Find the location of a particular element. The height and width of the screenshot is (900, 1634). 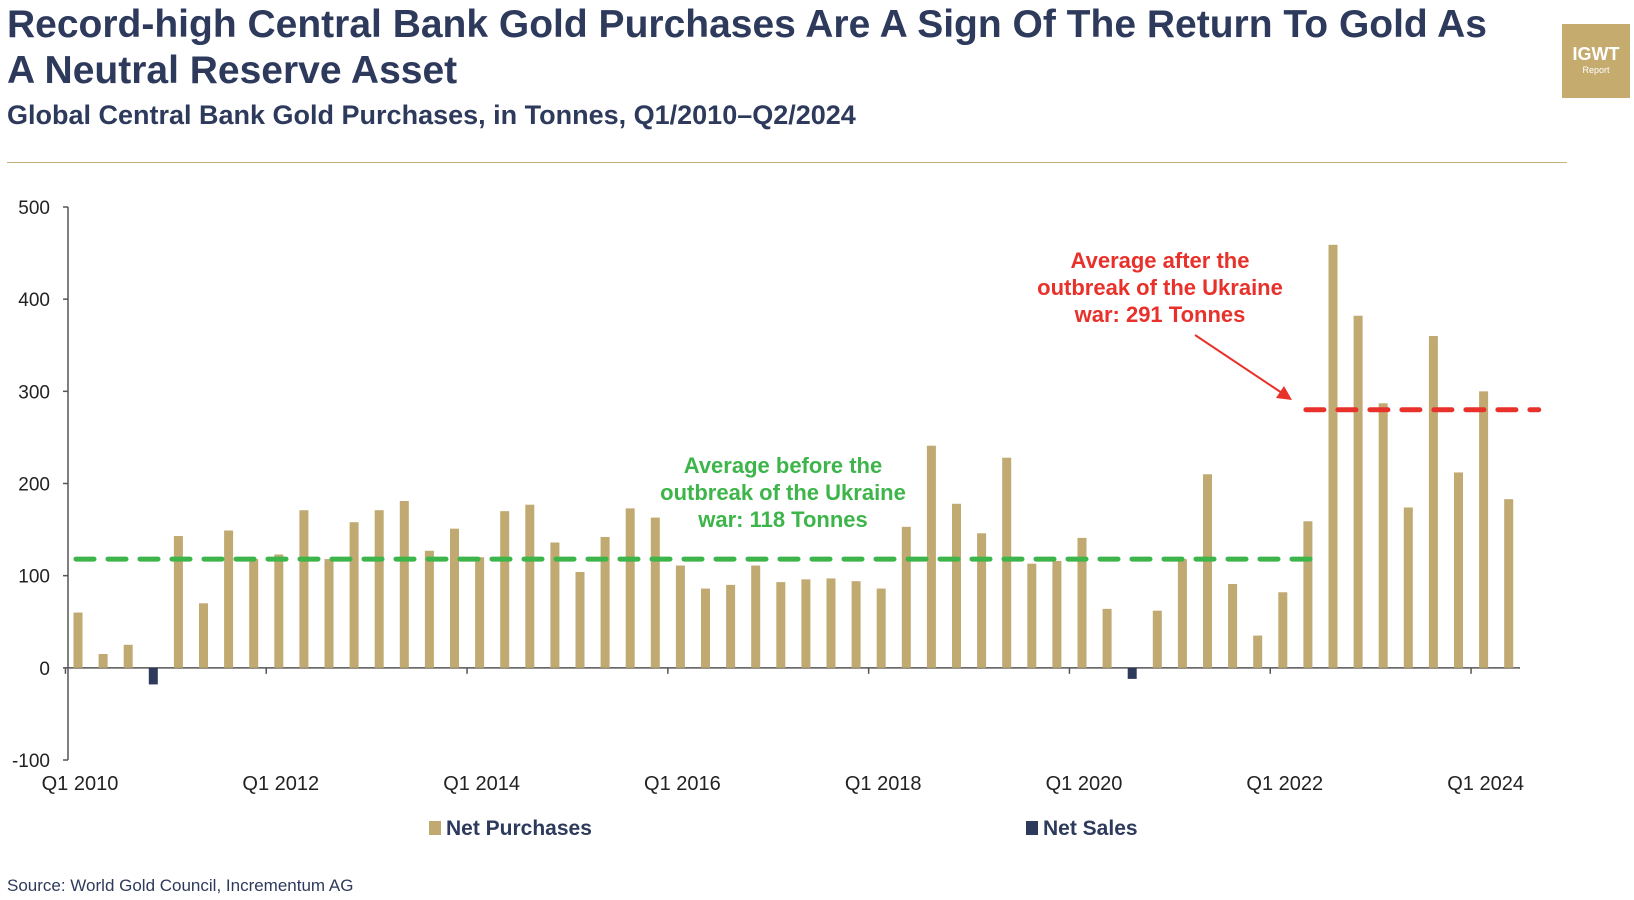

avg-before-label-line: Average before the is located at coordinates (783, 465).